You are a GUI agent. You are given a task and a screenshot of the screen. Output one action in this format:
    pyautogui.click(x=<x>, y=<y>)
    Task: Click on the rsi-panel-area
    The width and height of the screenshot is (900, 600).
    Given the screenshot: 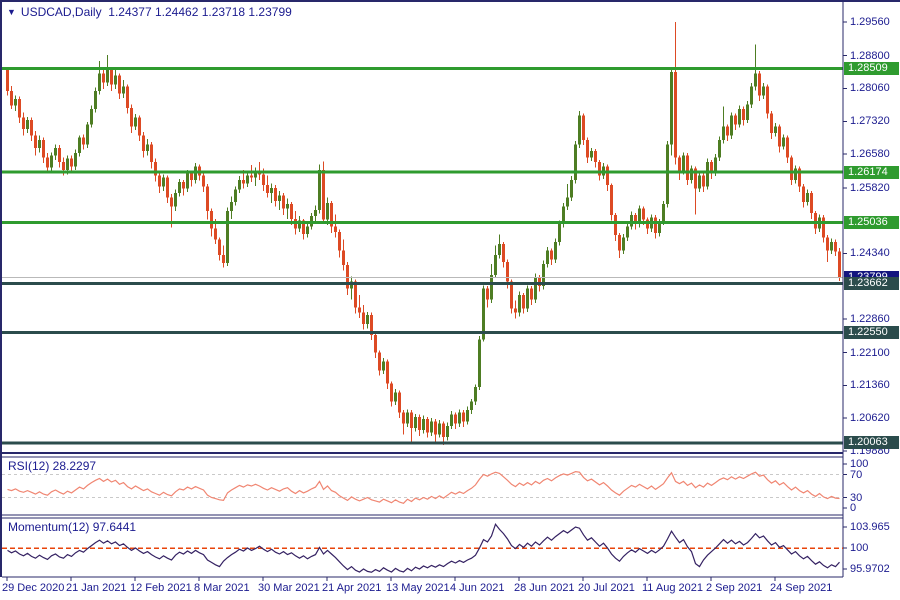 What is the action you would take?
    pyautogui.click(x=422, y=486)
    